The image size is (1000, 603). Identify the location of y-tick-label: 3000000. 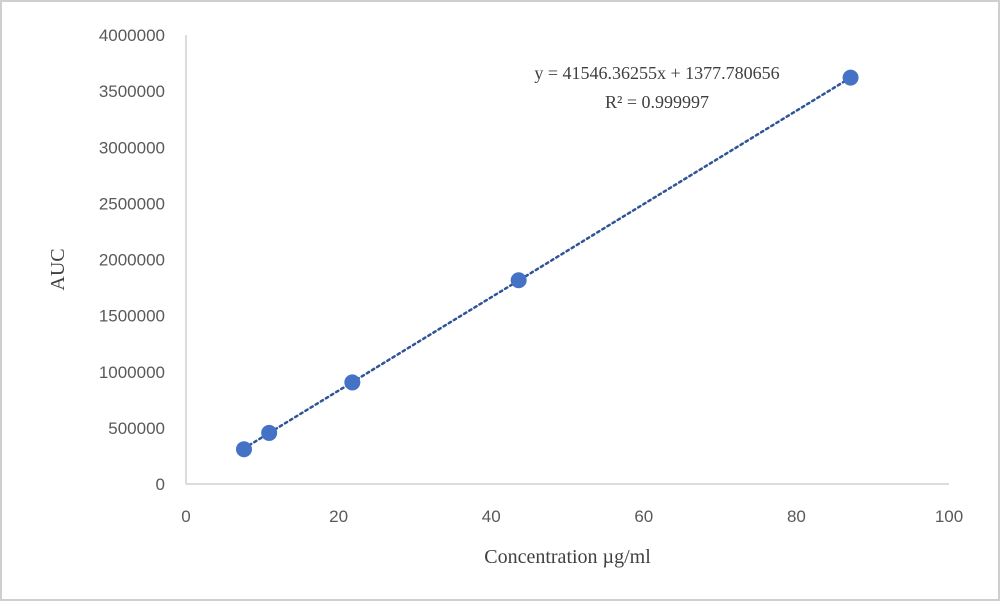
(132, 147).